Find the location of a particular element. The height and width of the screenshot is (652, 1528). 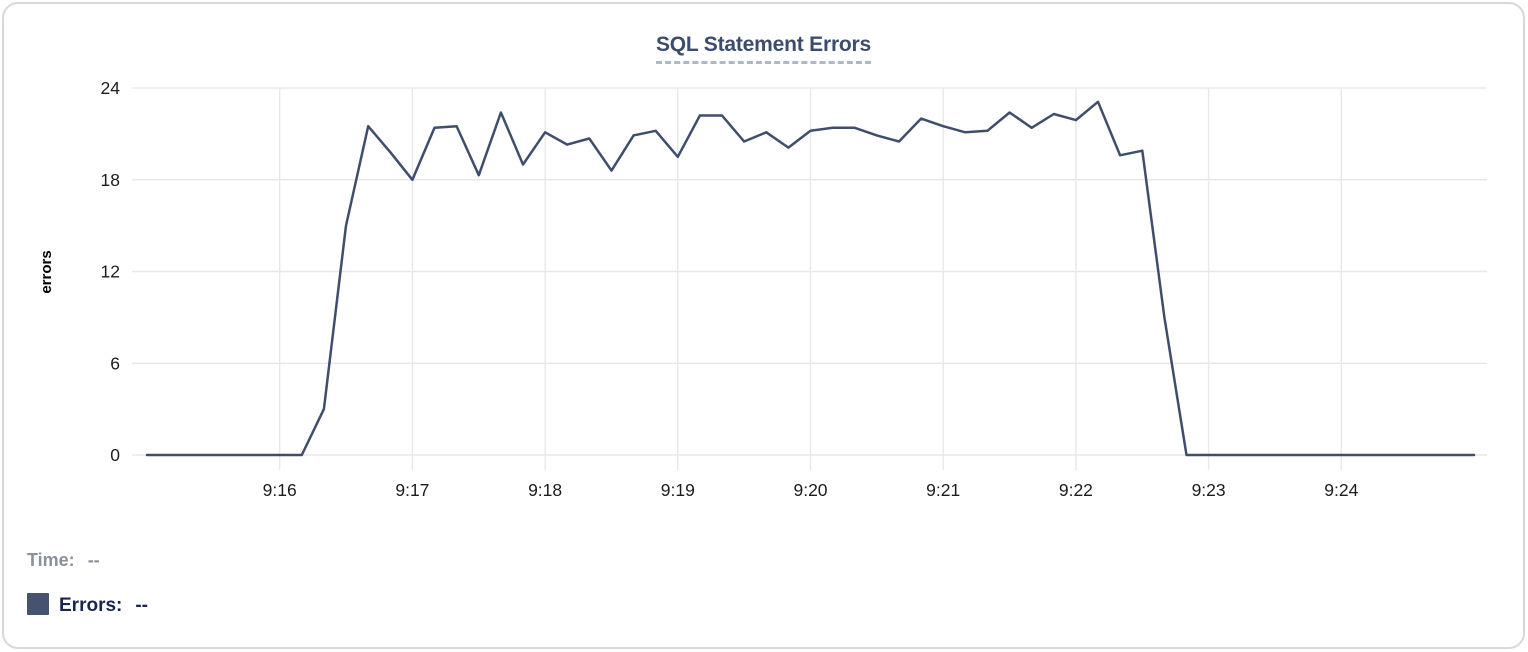

y-tick-label: 0 is located at coordinates (115, 455).